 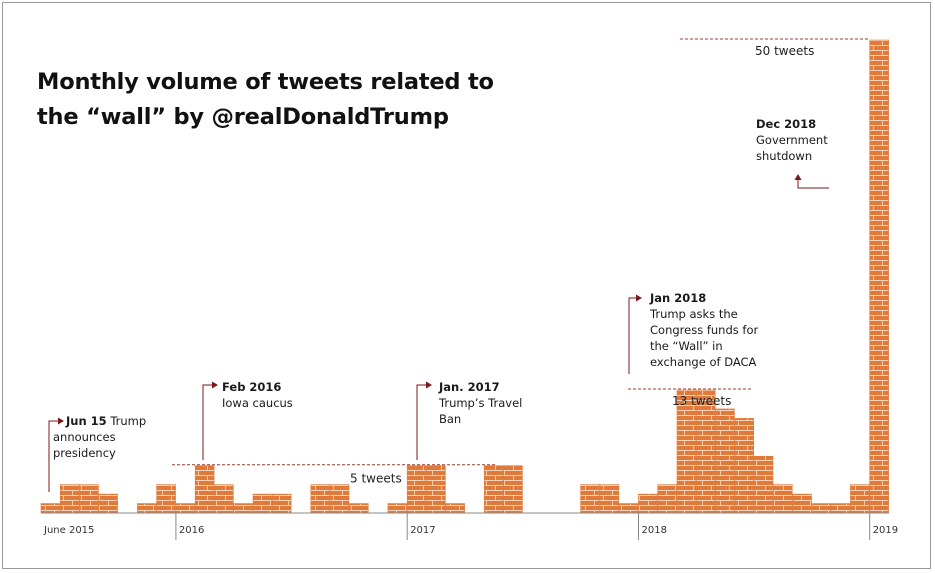 I want to click on bar-mar-2016, so click(x=224, y=499).